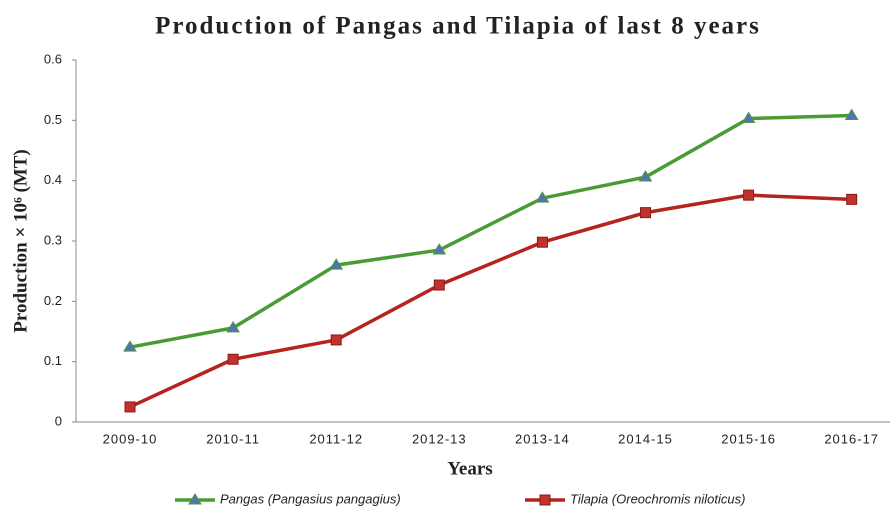 The image size is (890, 511). What do you see at coordinates (233, 438) in the screenshot?
I see `x-tick-label: 2010-11` at bounding box center [233, 438].